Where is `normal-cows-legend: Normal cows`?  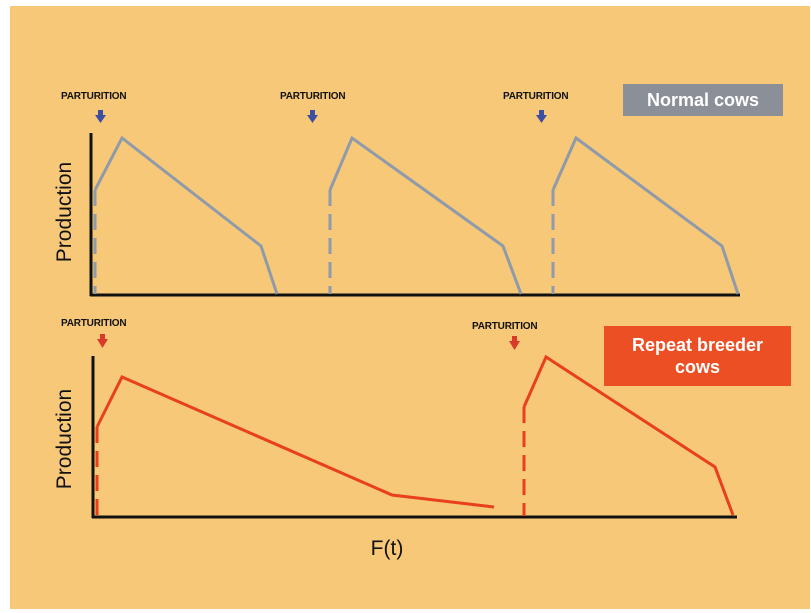
normal-cows-legend: Normal cows is located at coordinates (703, 100).